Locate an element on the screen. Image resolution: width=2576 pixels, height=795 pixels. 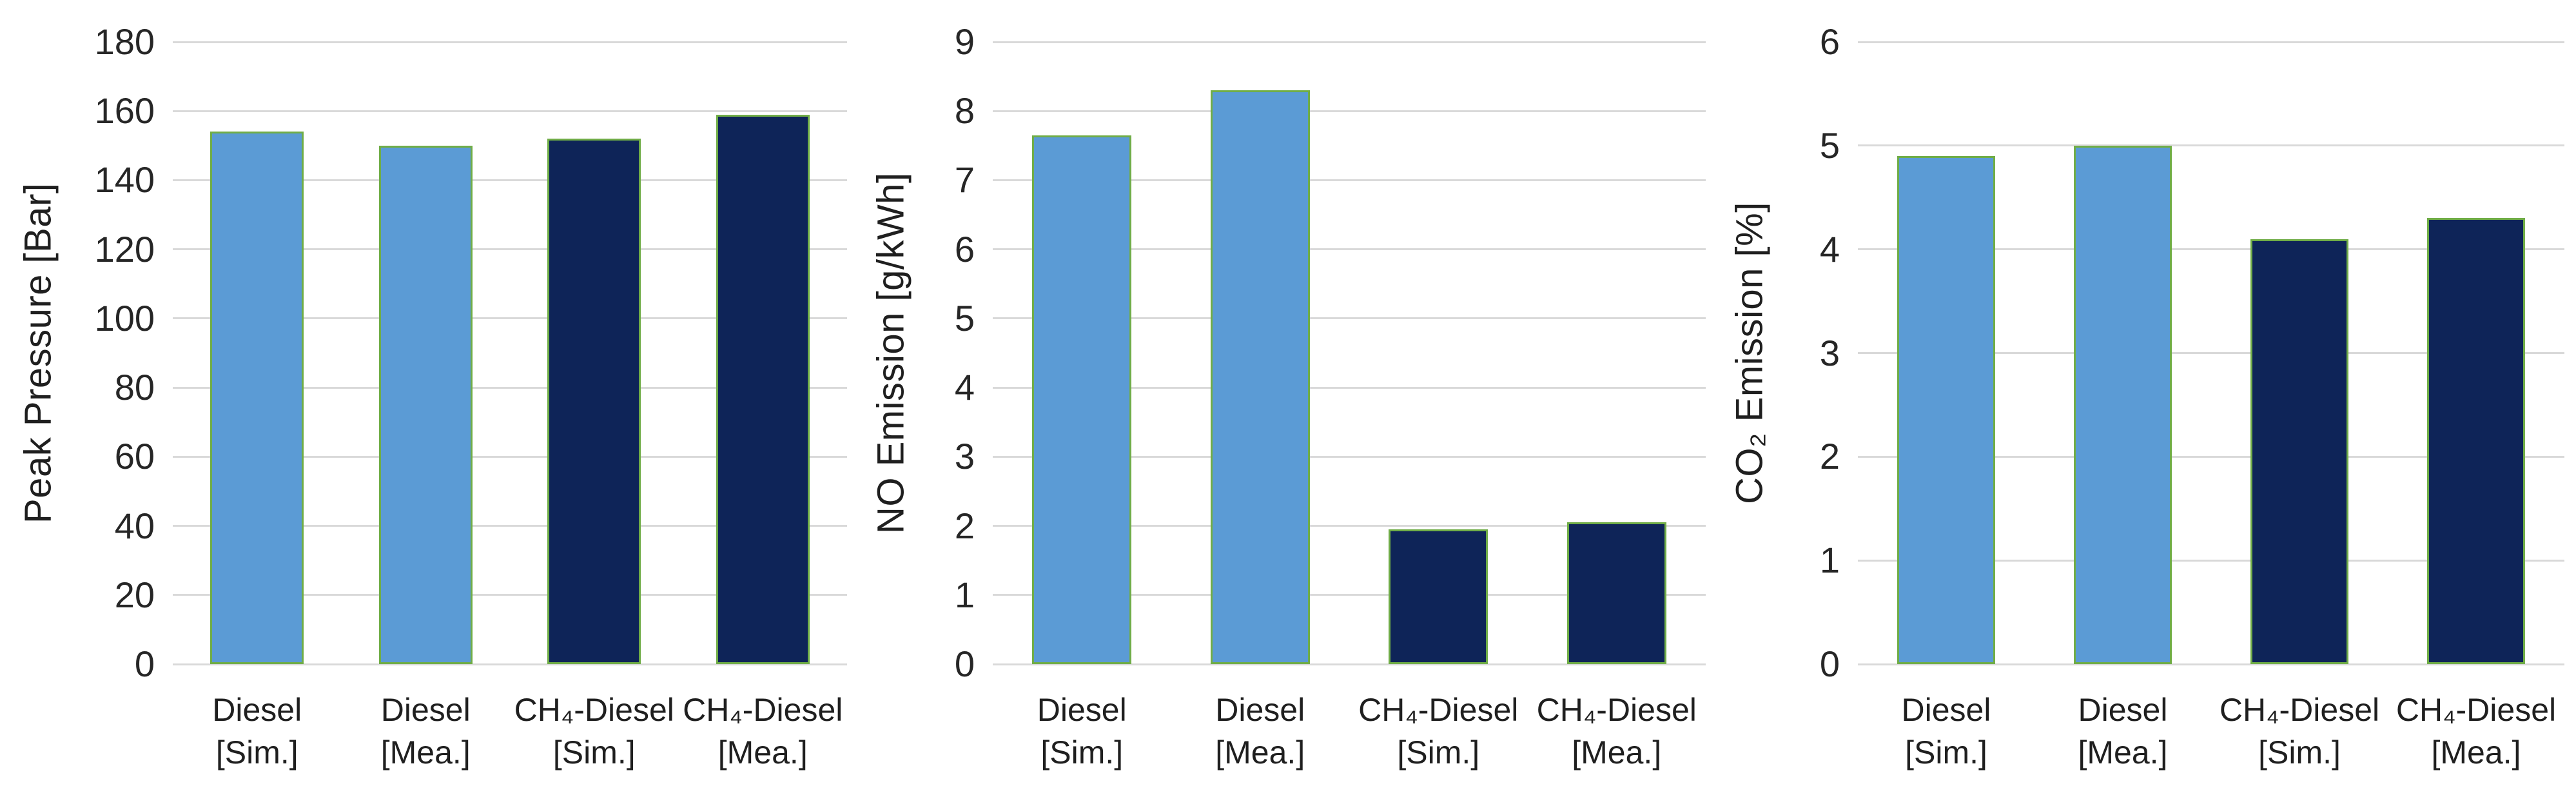
y-axis-ticks: 0 1 2 3 4 5 6 is located at coordinates (1820, 353).